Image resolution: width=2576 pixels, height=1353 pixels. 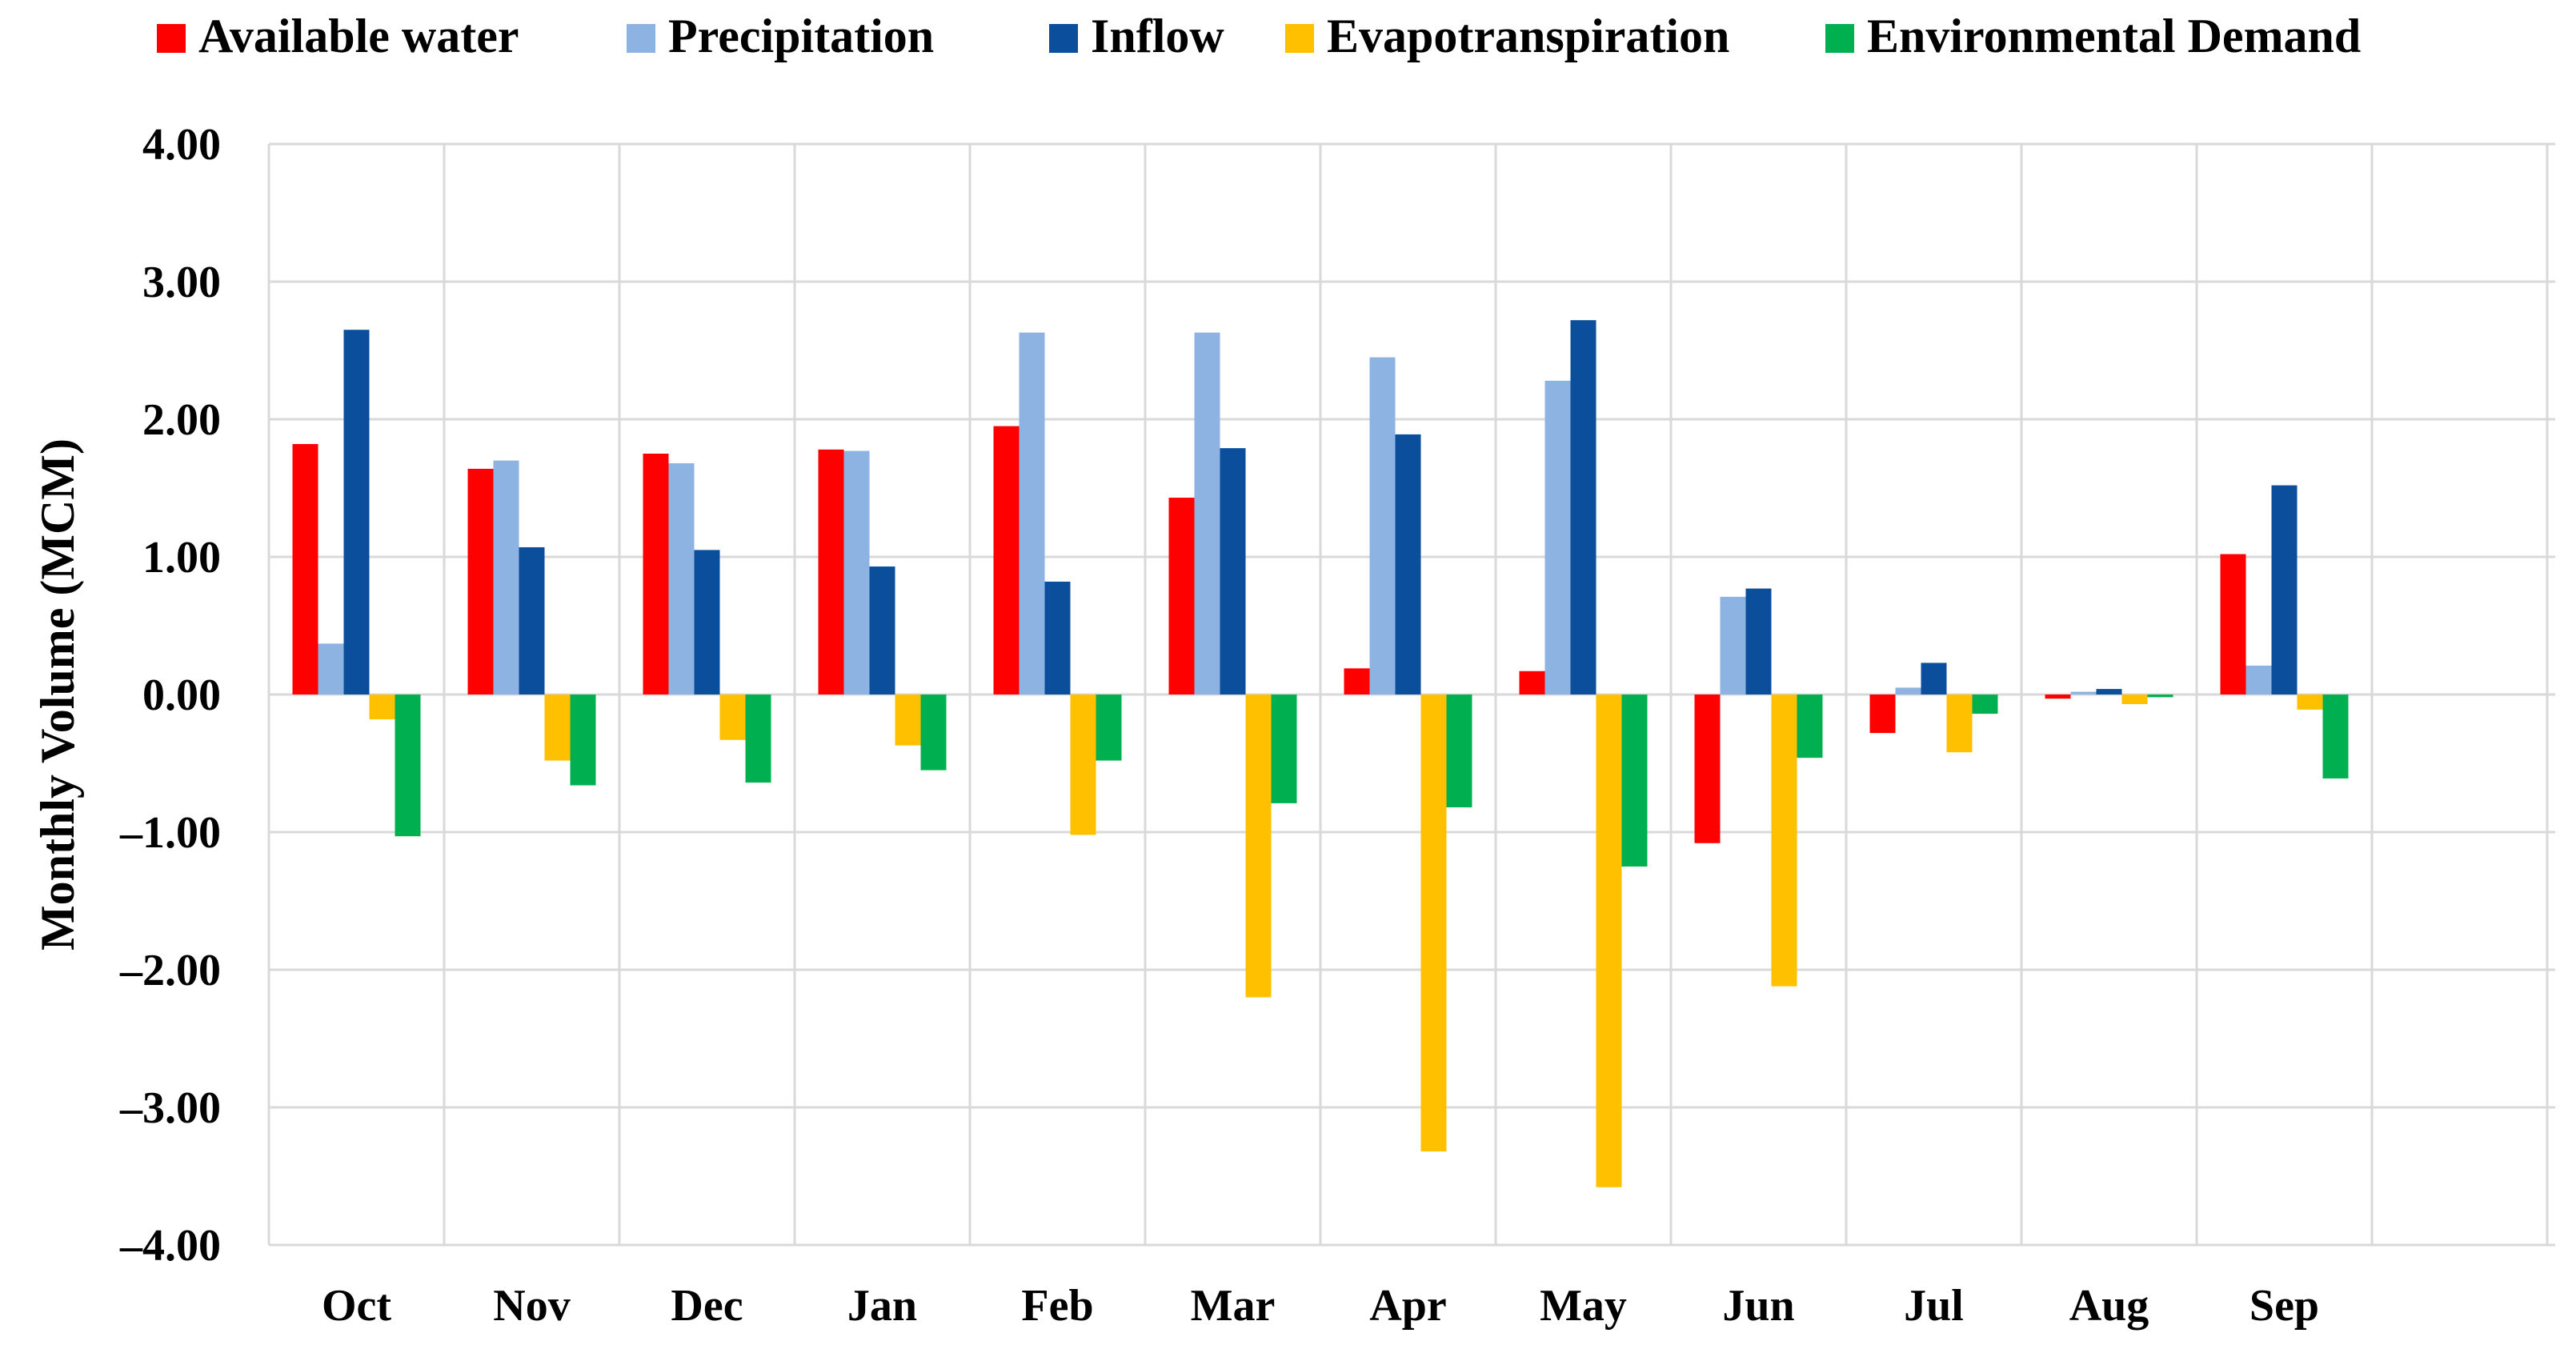 I want to click on legend-item-environmental-demand: Environmental Demand, so click(x=2093, y=36).